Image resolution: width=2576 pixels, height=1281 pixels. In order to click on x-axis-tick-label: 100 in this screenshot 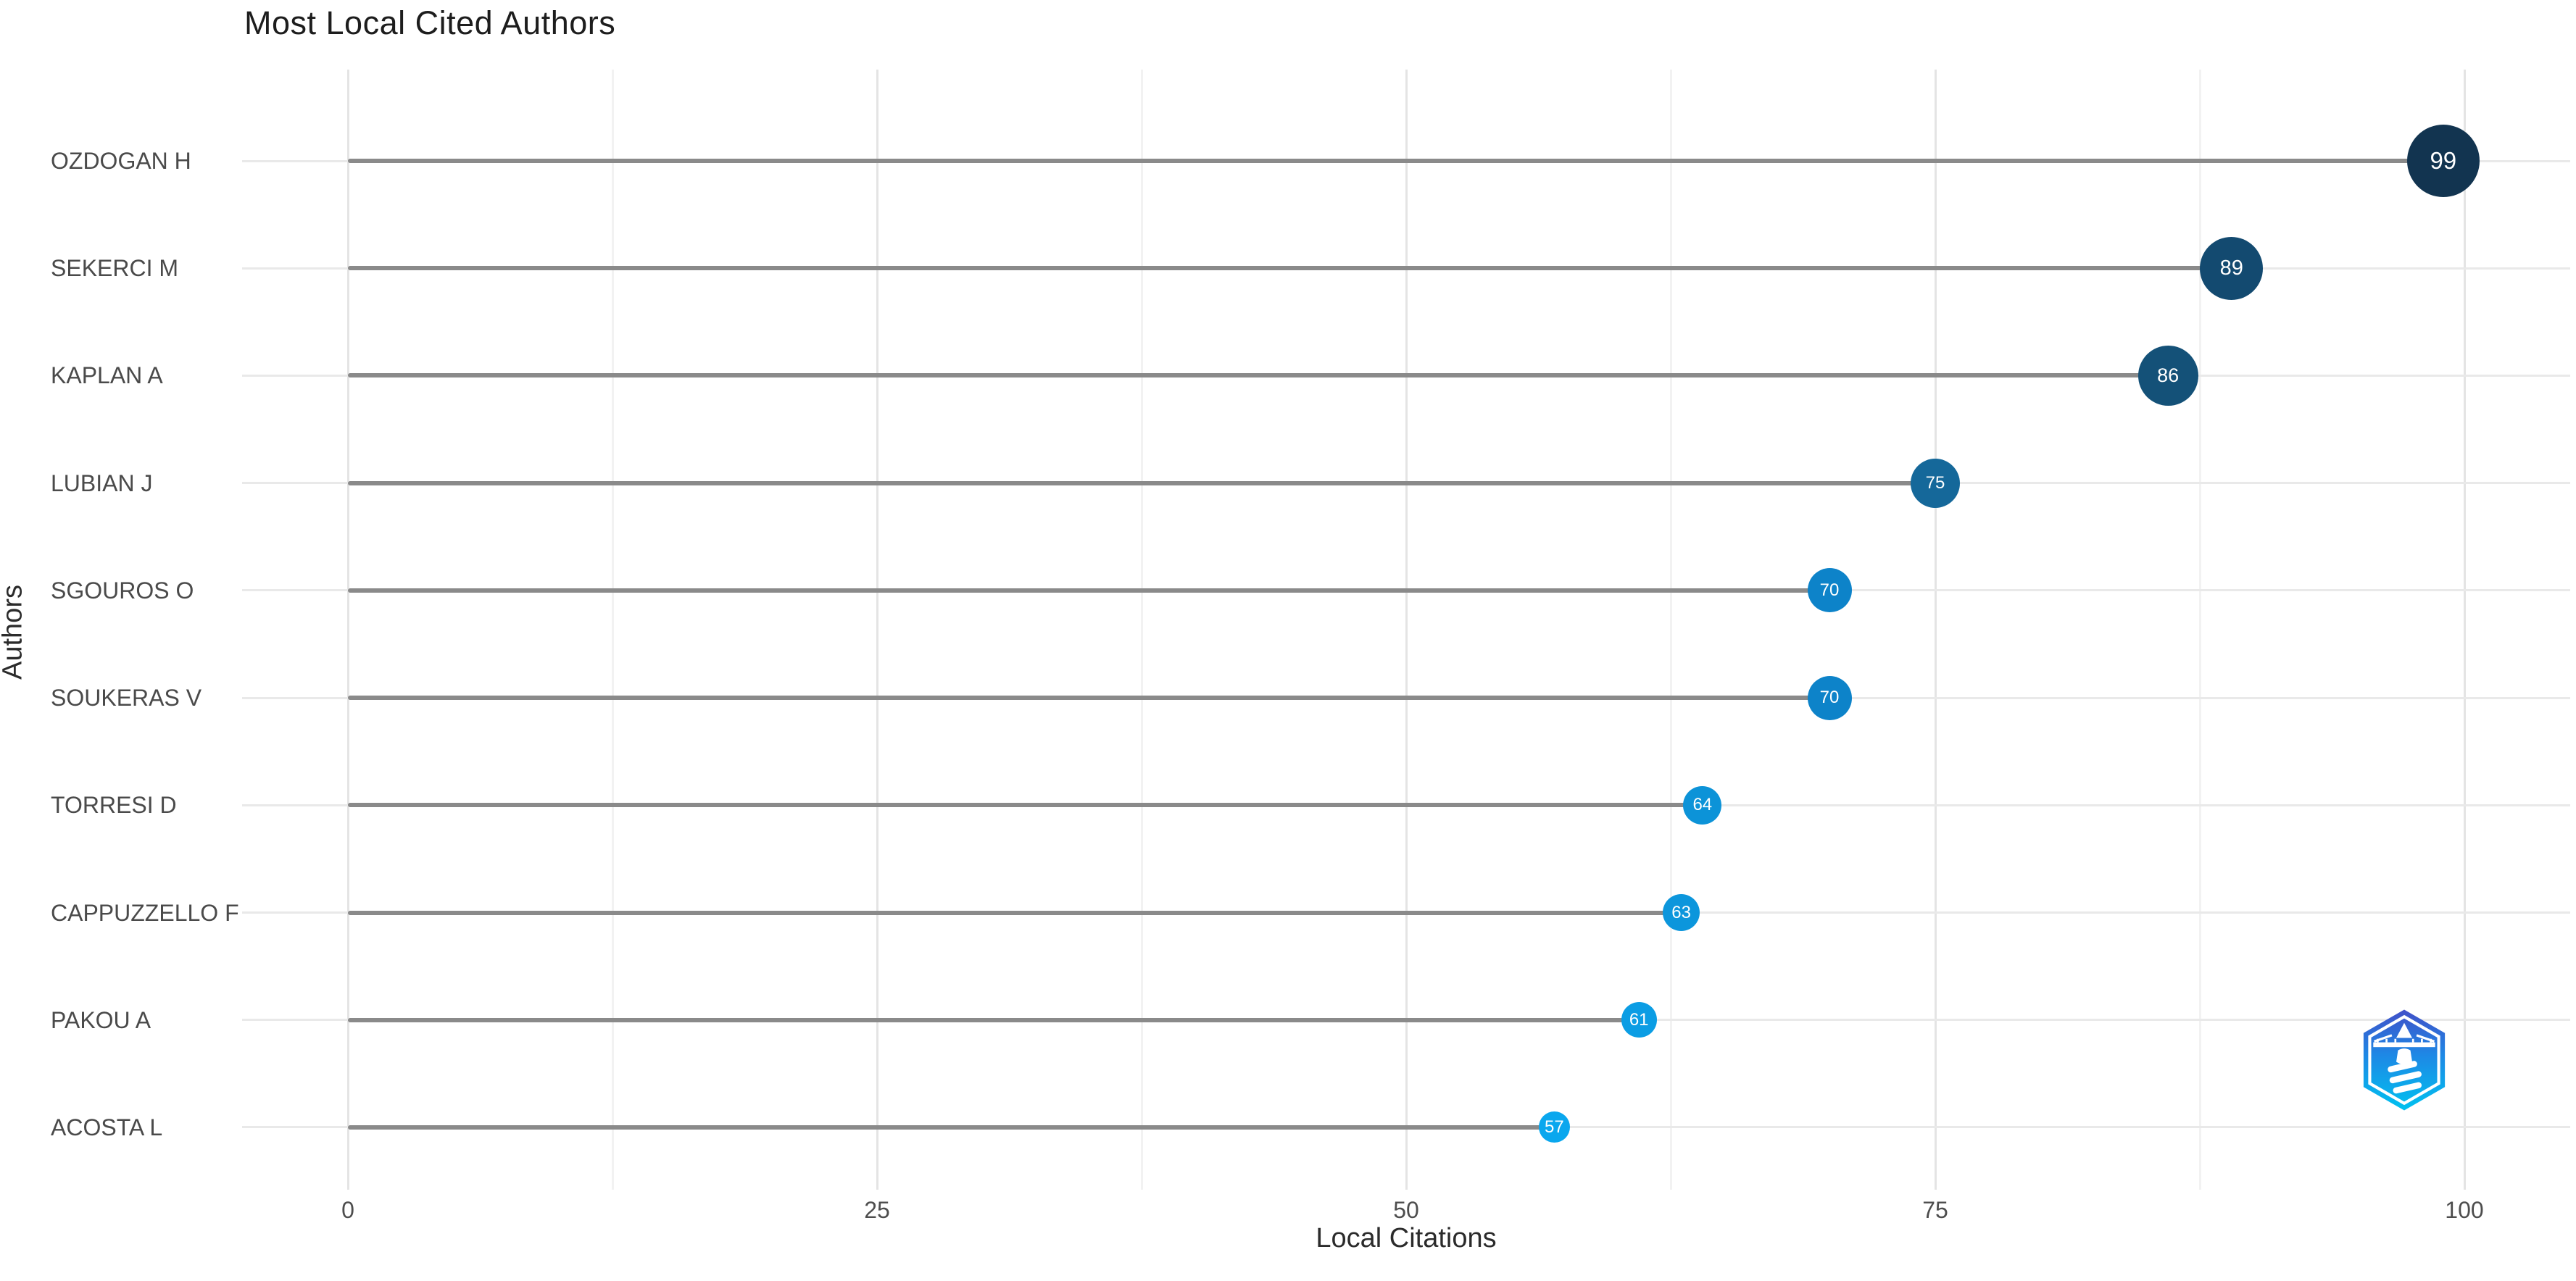, I will do `click(2464, 1210)`.